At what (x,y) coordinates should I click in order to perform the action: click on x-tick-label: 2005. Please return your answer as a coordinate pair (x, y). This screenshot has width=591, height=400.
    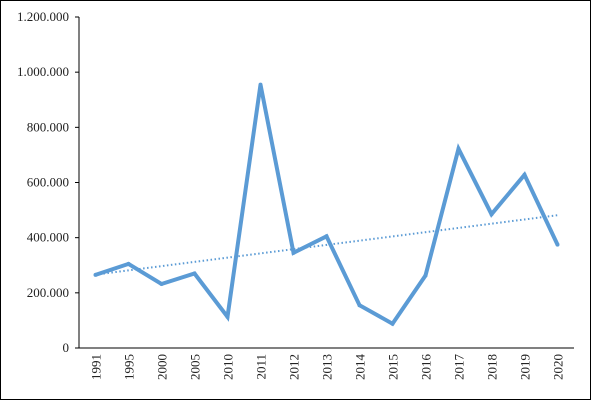
    Looking at the image, I should click on (195, 367).